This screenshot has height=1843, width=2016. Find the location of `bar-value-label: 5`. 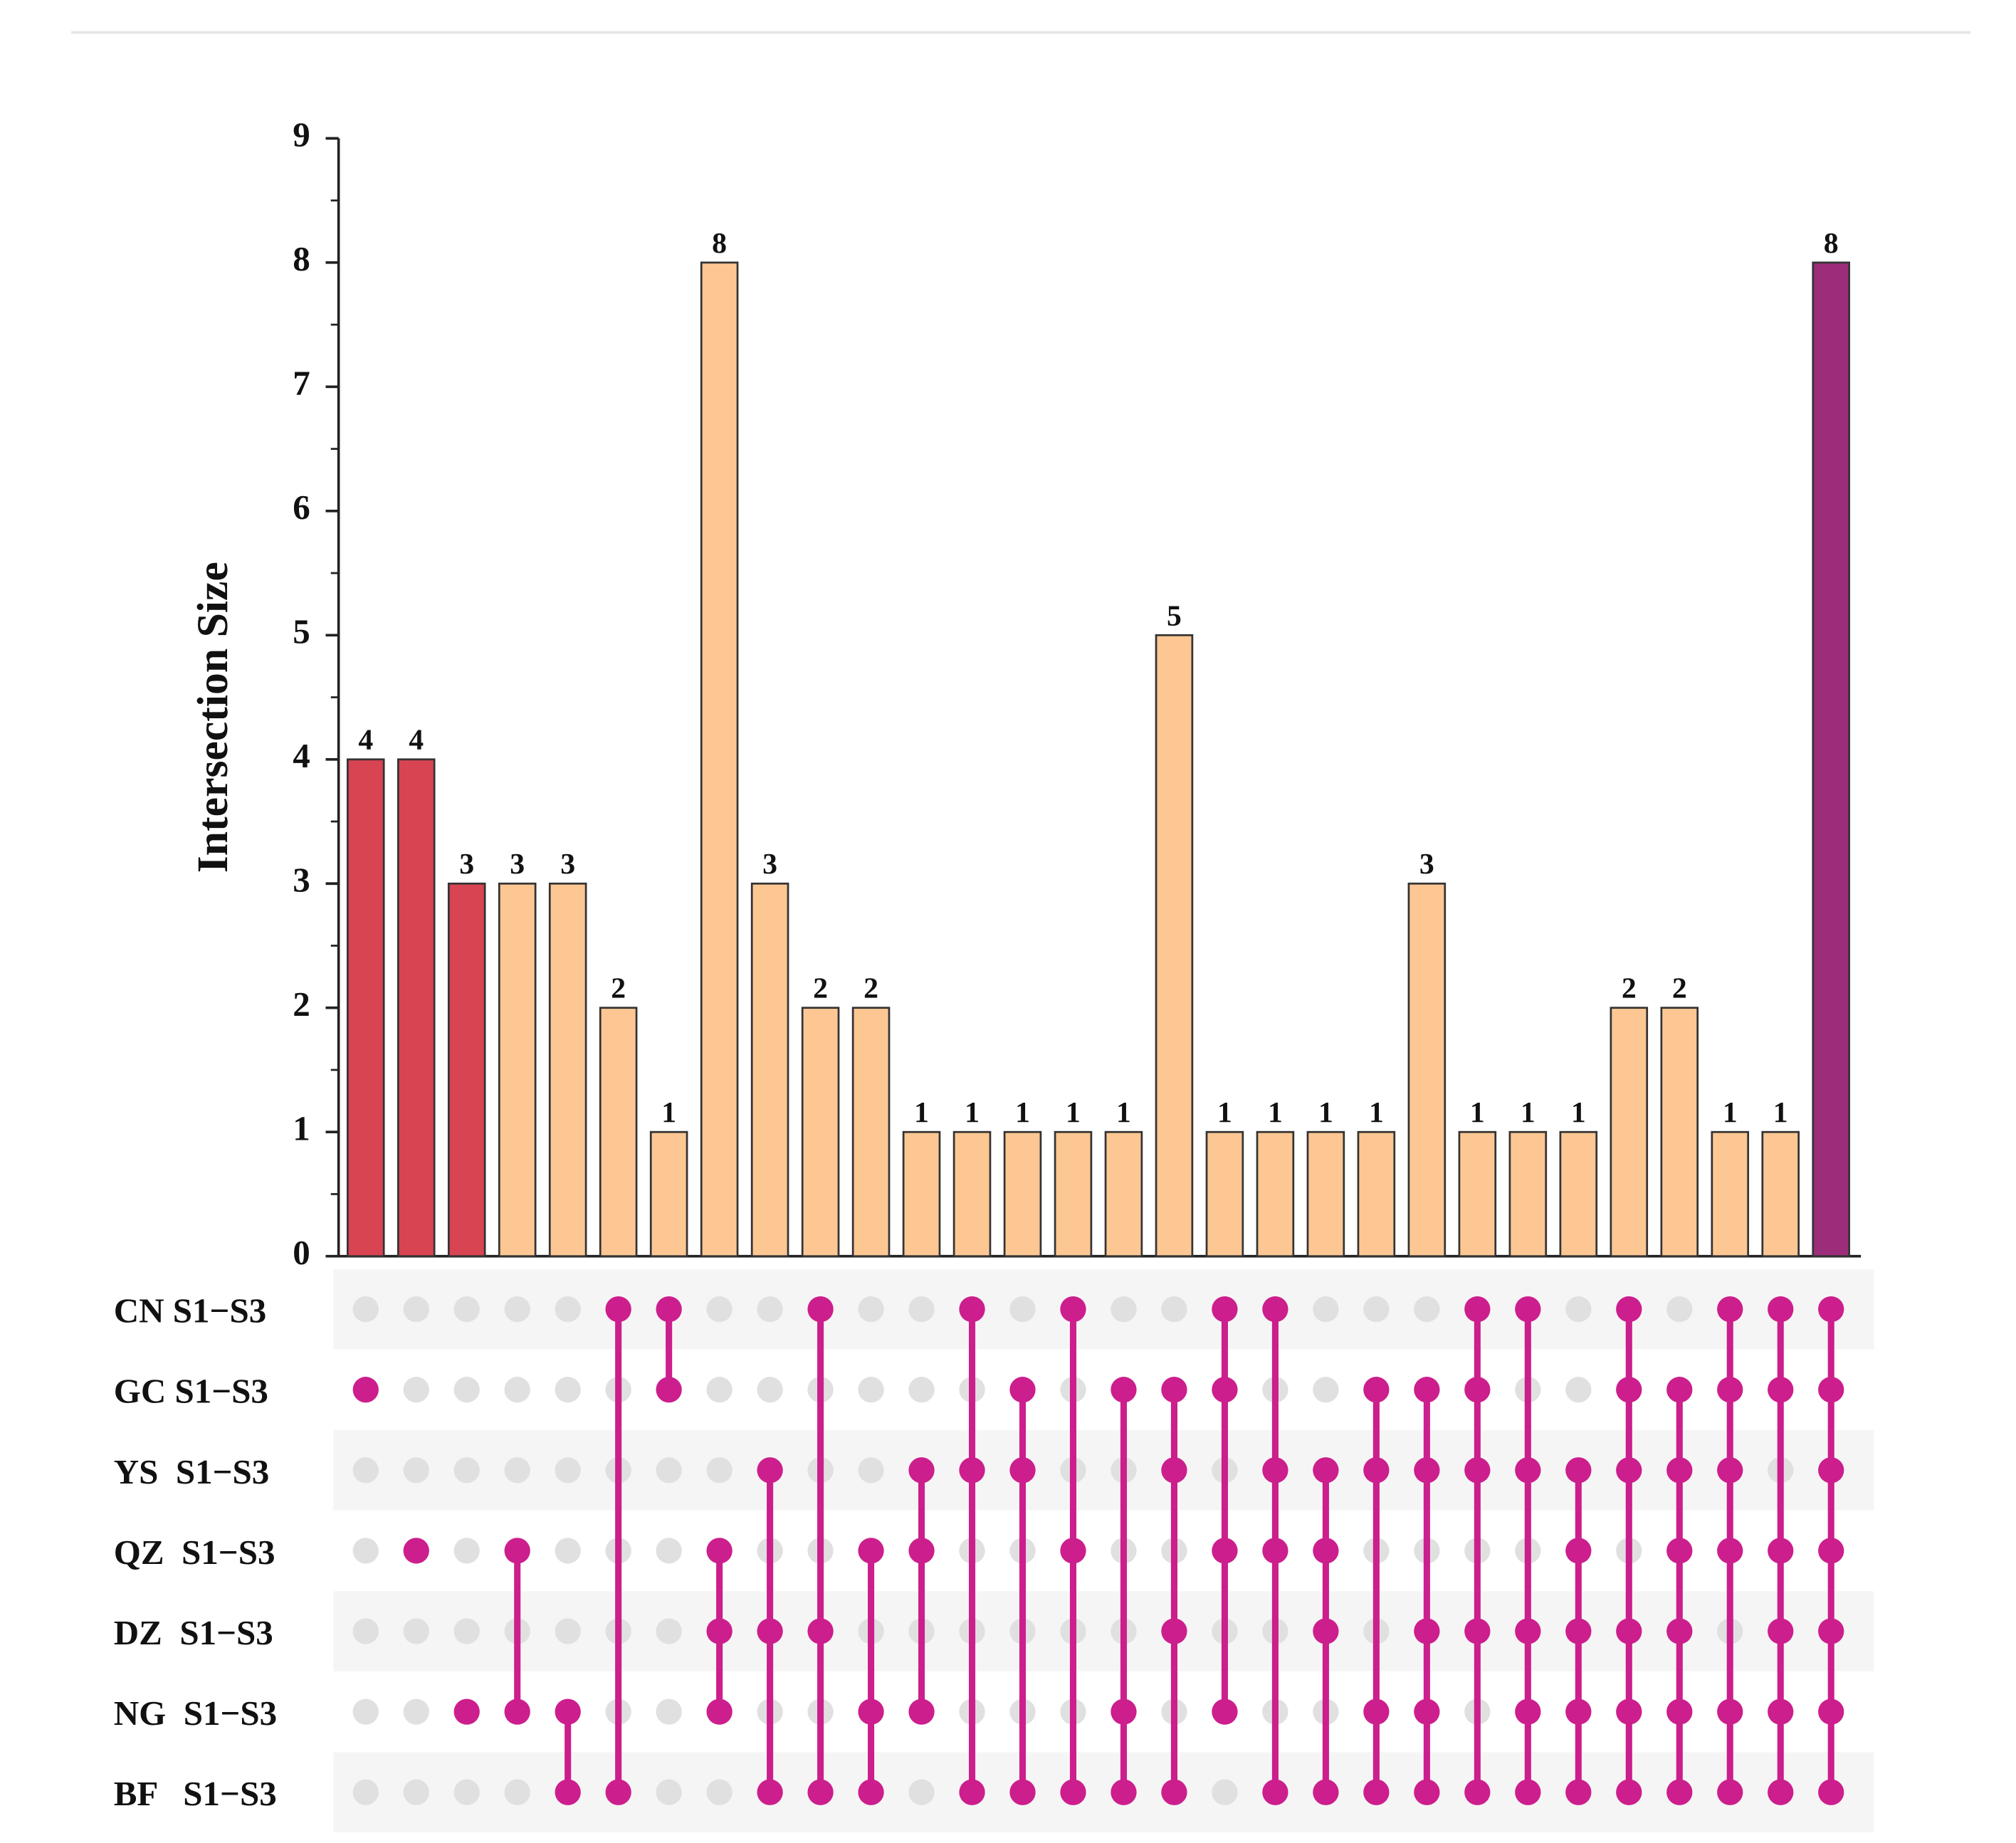

bar-value-label: 5 is located at coordinates (1174, 616).